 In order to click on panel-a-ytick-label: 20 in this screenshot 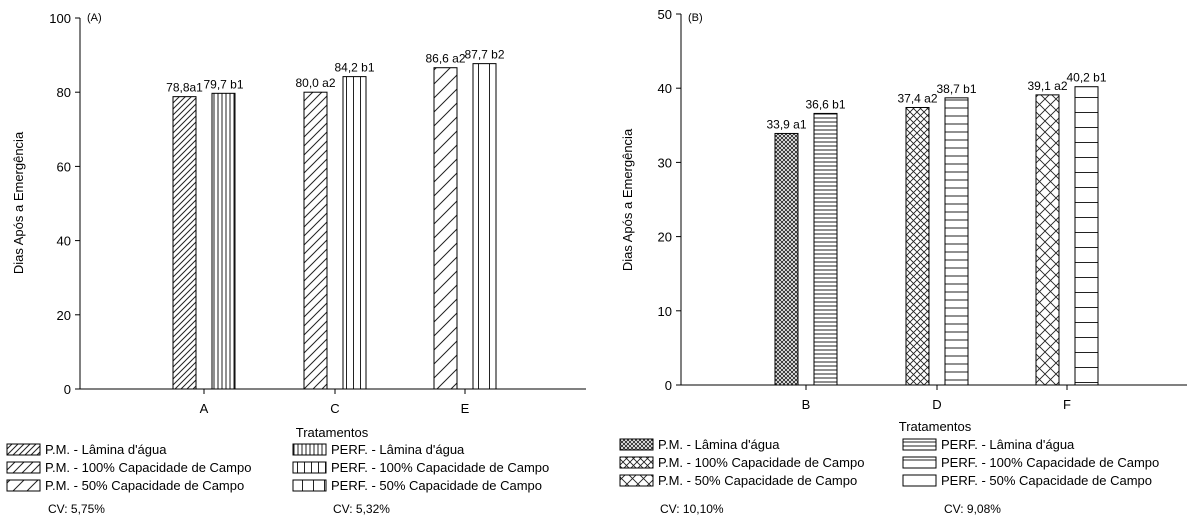, I will do `click(64, 315)`.